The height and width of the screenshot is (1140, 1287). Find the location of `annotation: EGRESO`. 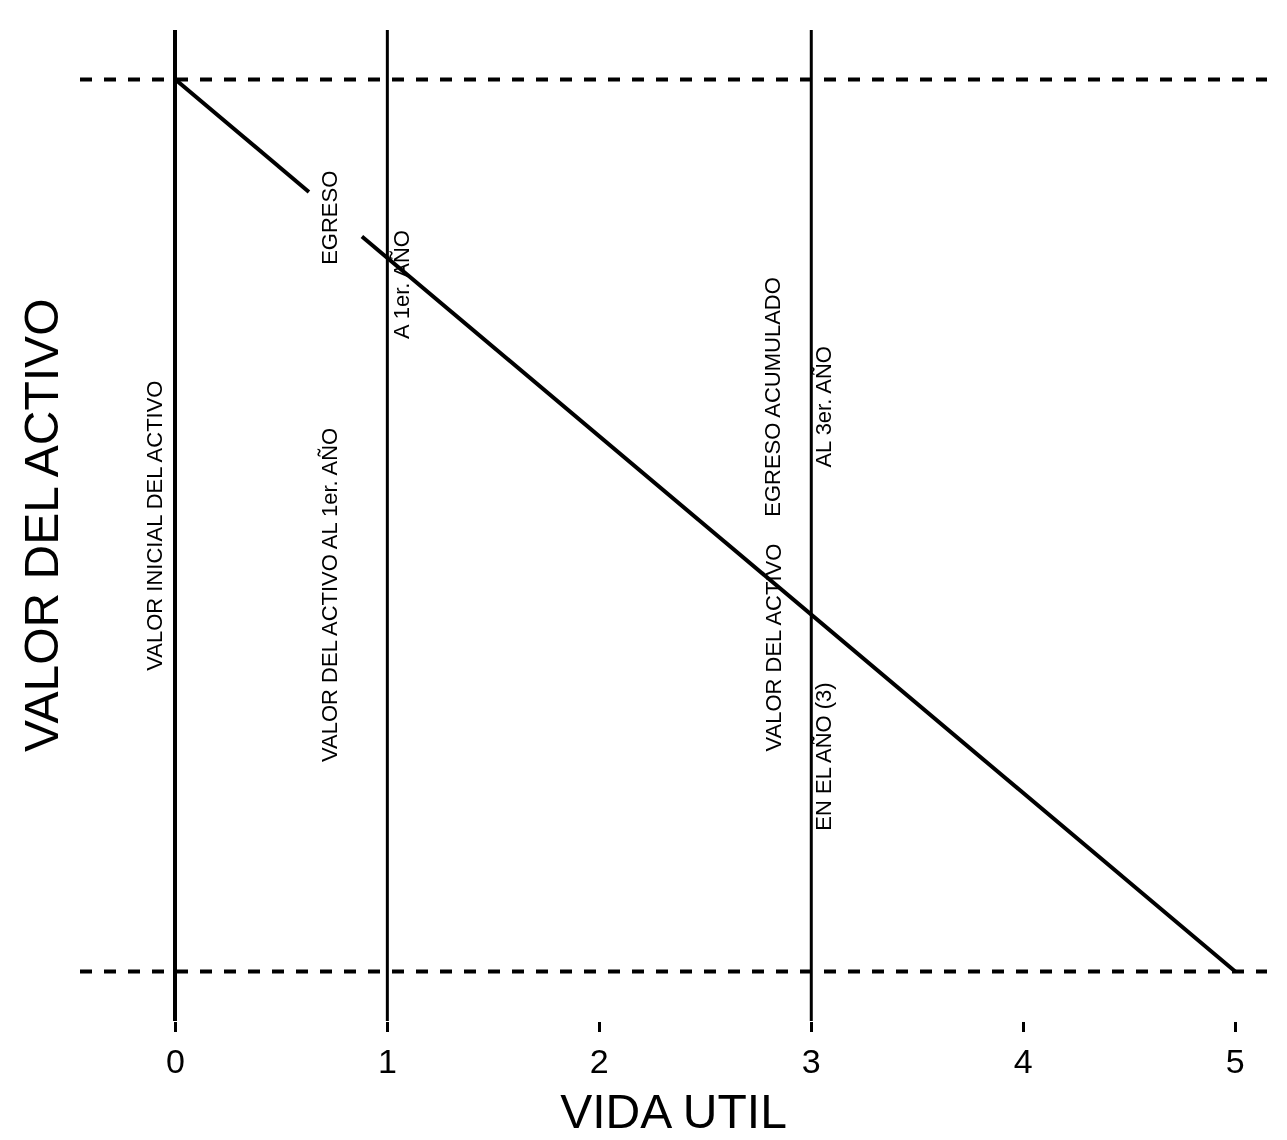

annotation: EGRESO is located at coordinates (330, 217).